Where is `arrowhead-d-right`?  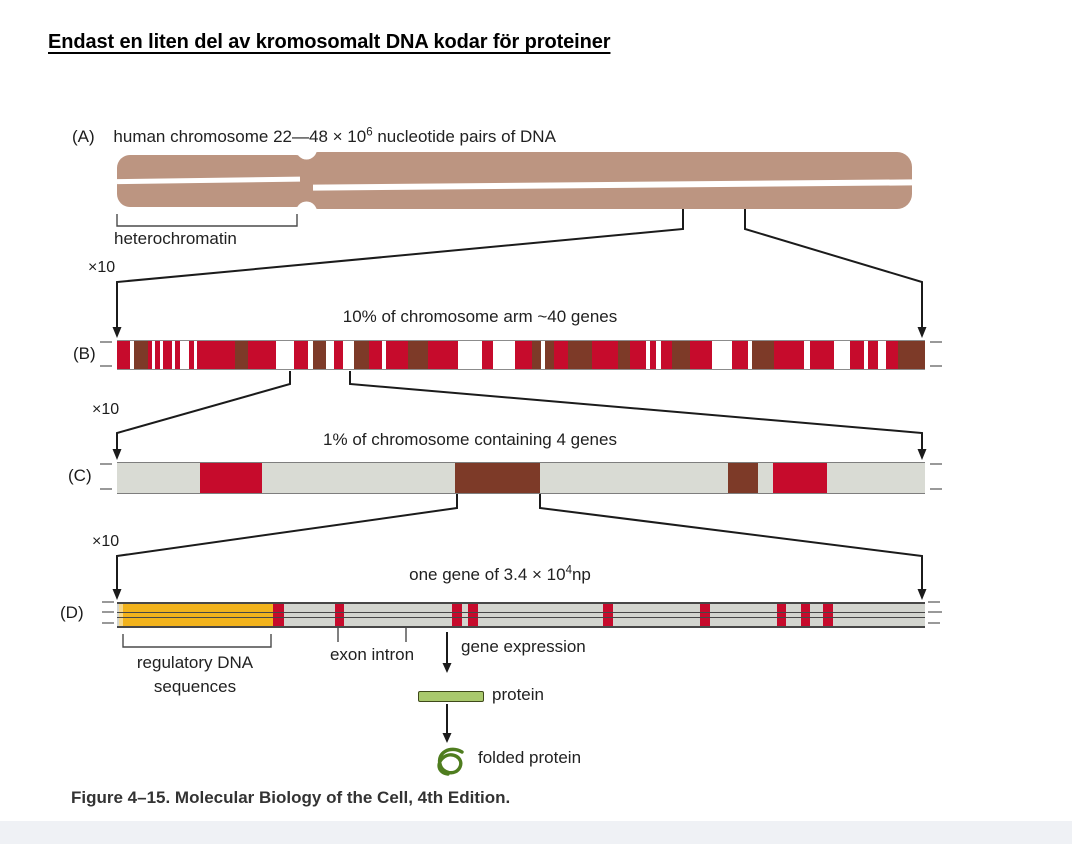 arrowhead-d-right is located at coordinates (922, 594).